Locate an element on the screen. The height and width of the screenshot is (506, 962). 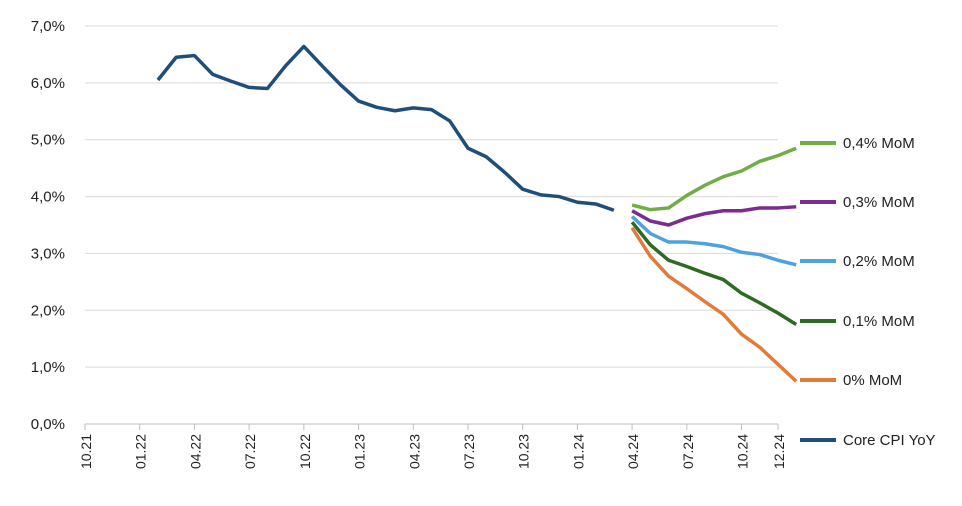
y-tick-label: 2,0% is located at coordinates (48, 310).